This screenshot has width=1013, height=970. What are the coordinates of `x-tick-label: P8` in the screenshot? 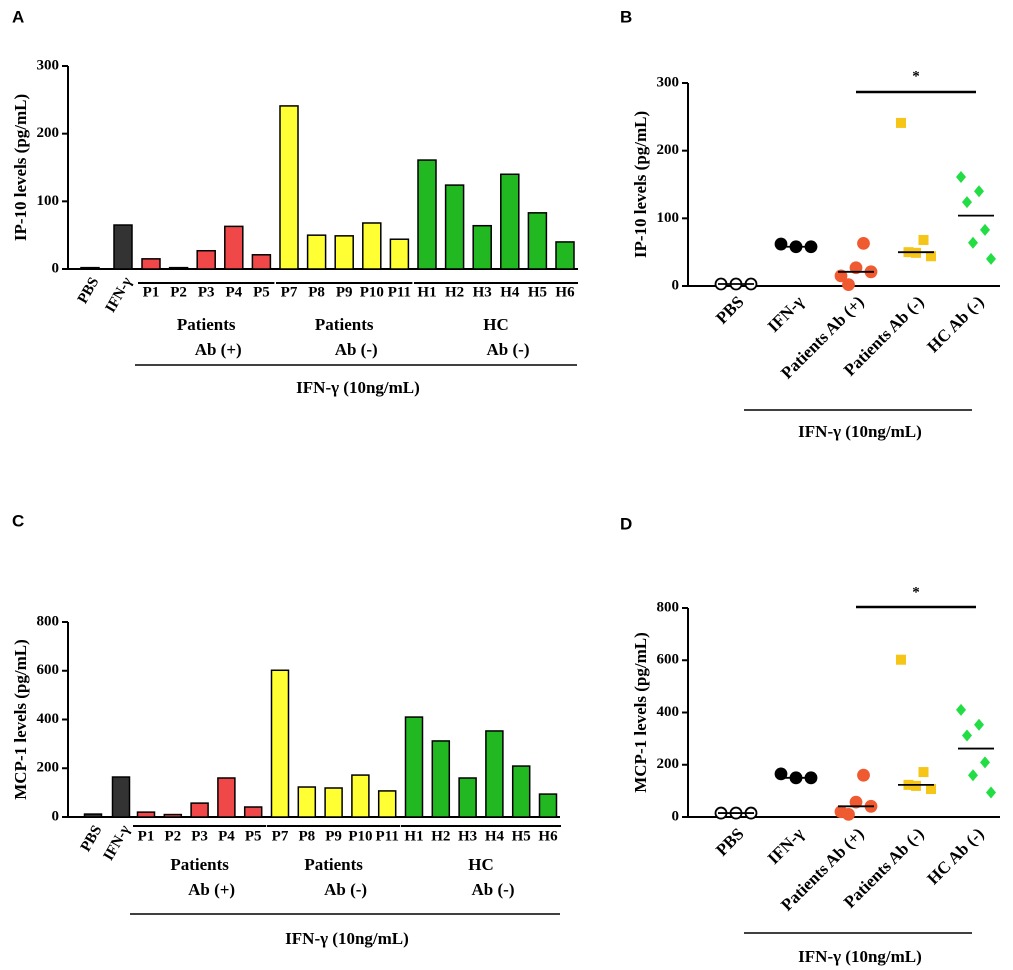 It's located at (306, 836).